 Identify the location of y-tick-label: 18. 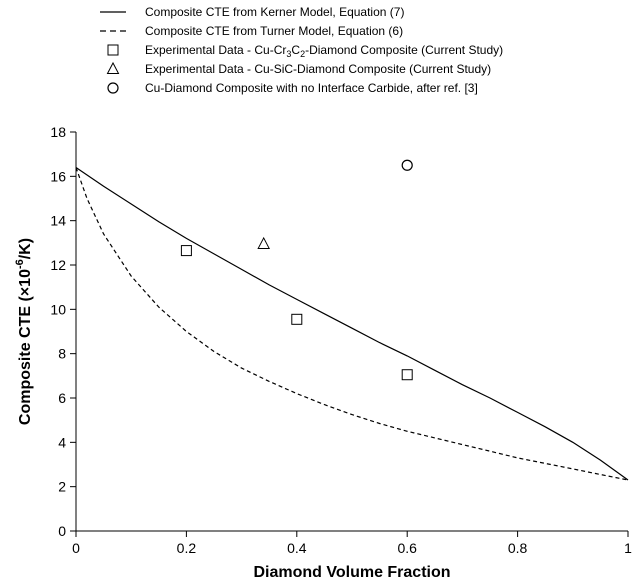
(58, 132).